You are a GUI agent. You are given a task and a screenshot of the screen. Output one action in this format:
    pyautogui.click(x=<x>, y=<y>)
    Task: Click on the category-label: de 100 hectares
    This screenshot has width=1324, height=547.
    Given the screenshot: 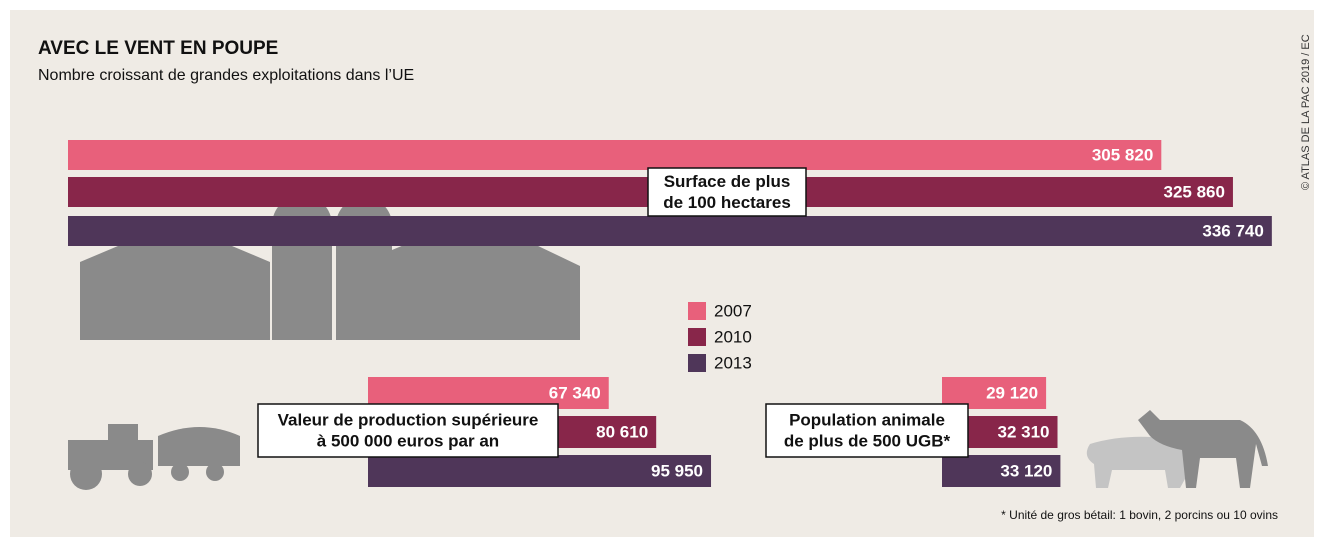 What is the action you would take?
    pyautogui.click(x=727, y=202)
    